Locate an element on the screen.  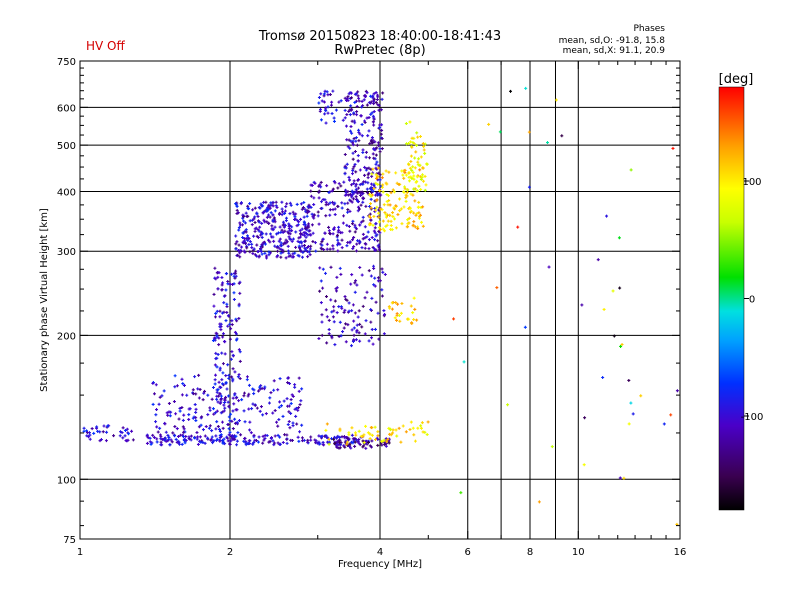
y-tick-label: 600 is located at coordinates (66, 108).